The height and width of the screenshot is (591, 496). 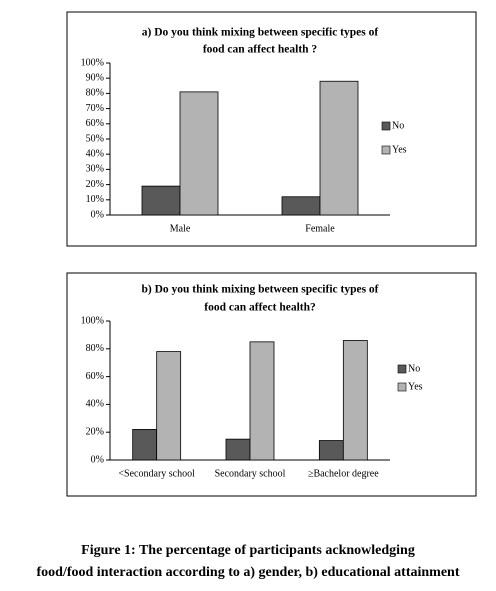 What do you see at coordinates (95, 169) in the screenshot?
I see `y-tick-label: 30%` at bounding box center [95, 169].